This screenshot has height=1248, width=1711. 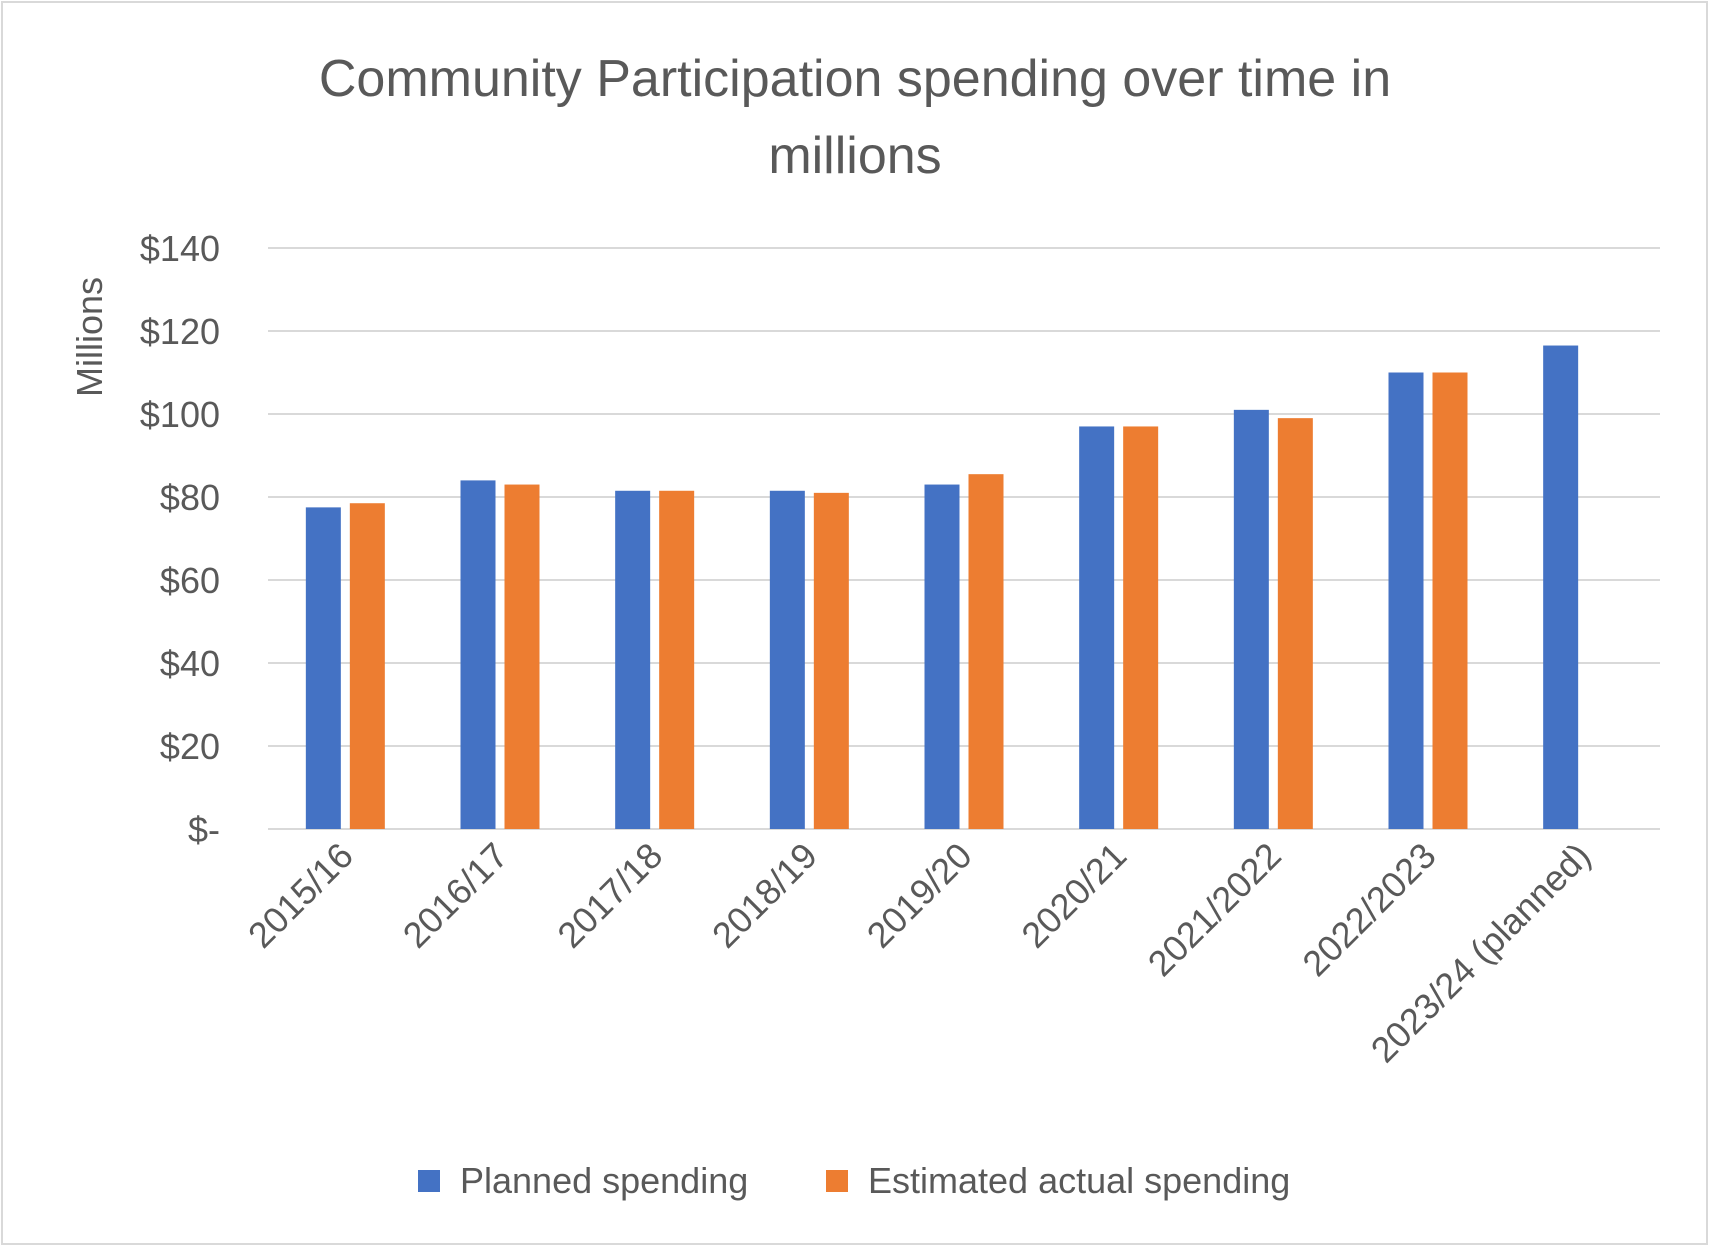 What do you see at coordinates (1368, 909) in the screenshot?
I see `x-tick-label: 2022/2023` at bounding box center [1368, 909].